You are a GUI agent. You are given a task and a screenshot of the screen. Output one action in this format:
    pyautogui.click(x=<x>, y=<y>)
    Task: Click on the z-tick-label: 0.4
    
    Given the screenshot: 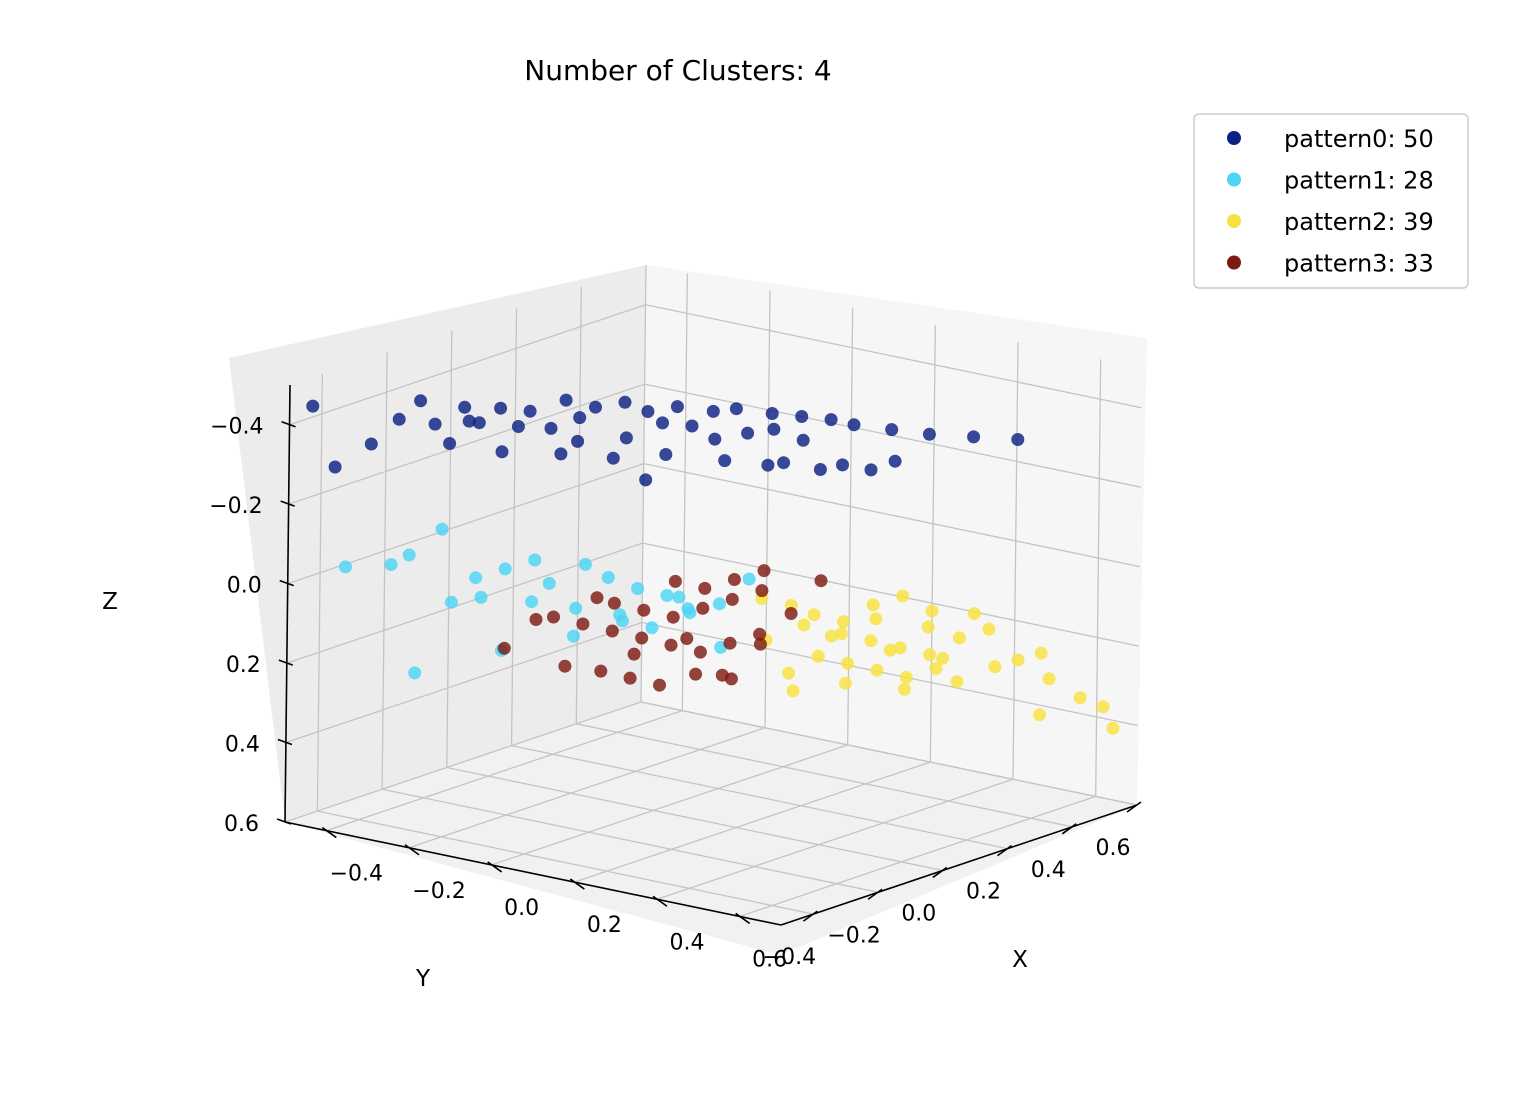 What is the action you would take?
    pyautogui.click(x=242, y=745)
    